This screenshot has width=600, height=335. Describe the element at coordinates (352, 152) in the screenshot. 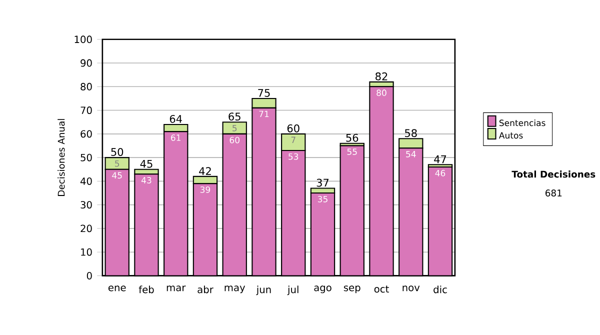

I see `data-label: 55` at that location.